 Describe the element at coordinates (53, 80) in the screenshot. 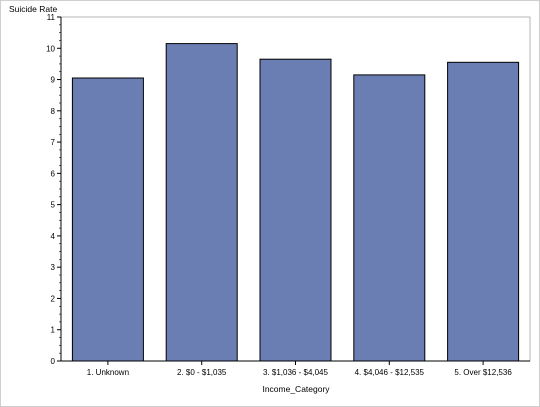

I see `y-tick-label: 9` at that location.